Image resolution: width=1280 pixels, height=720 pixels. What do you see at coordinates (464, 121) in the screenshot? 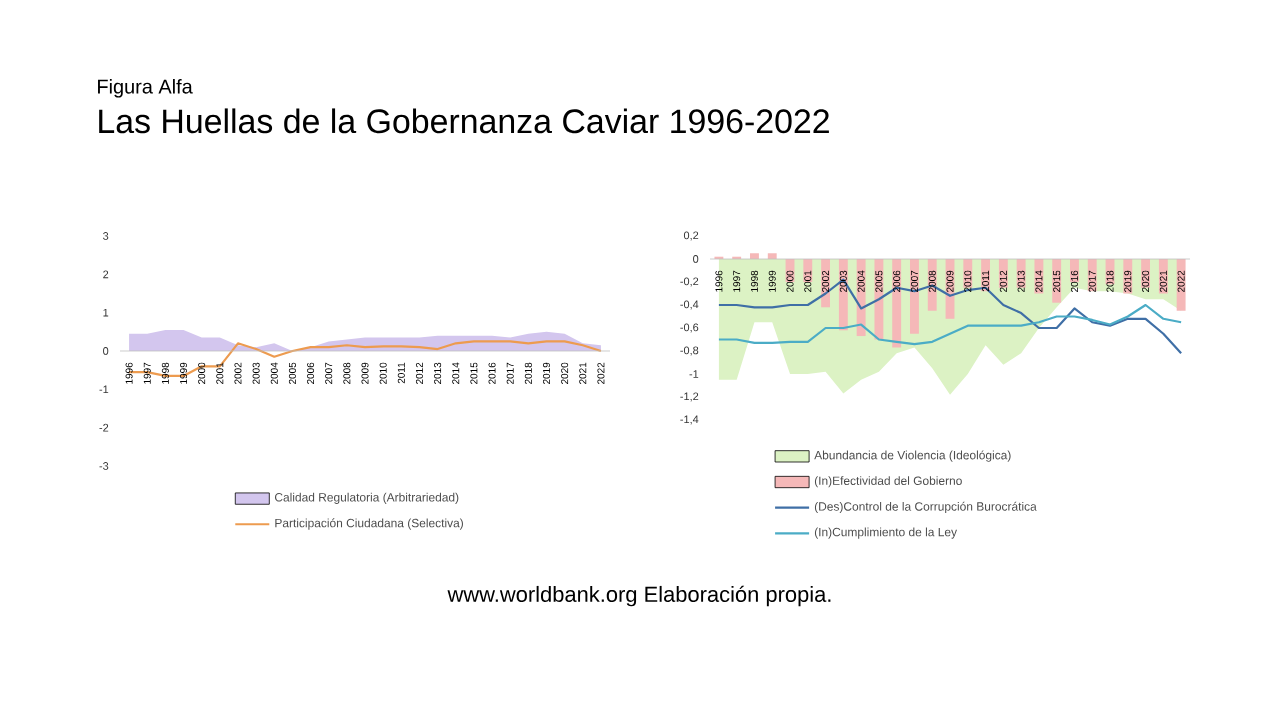
I see `chart-title: Las Huellas de la Gobernanza Caviar 1996-2022` at bounding box center [464, 121].